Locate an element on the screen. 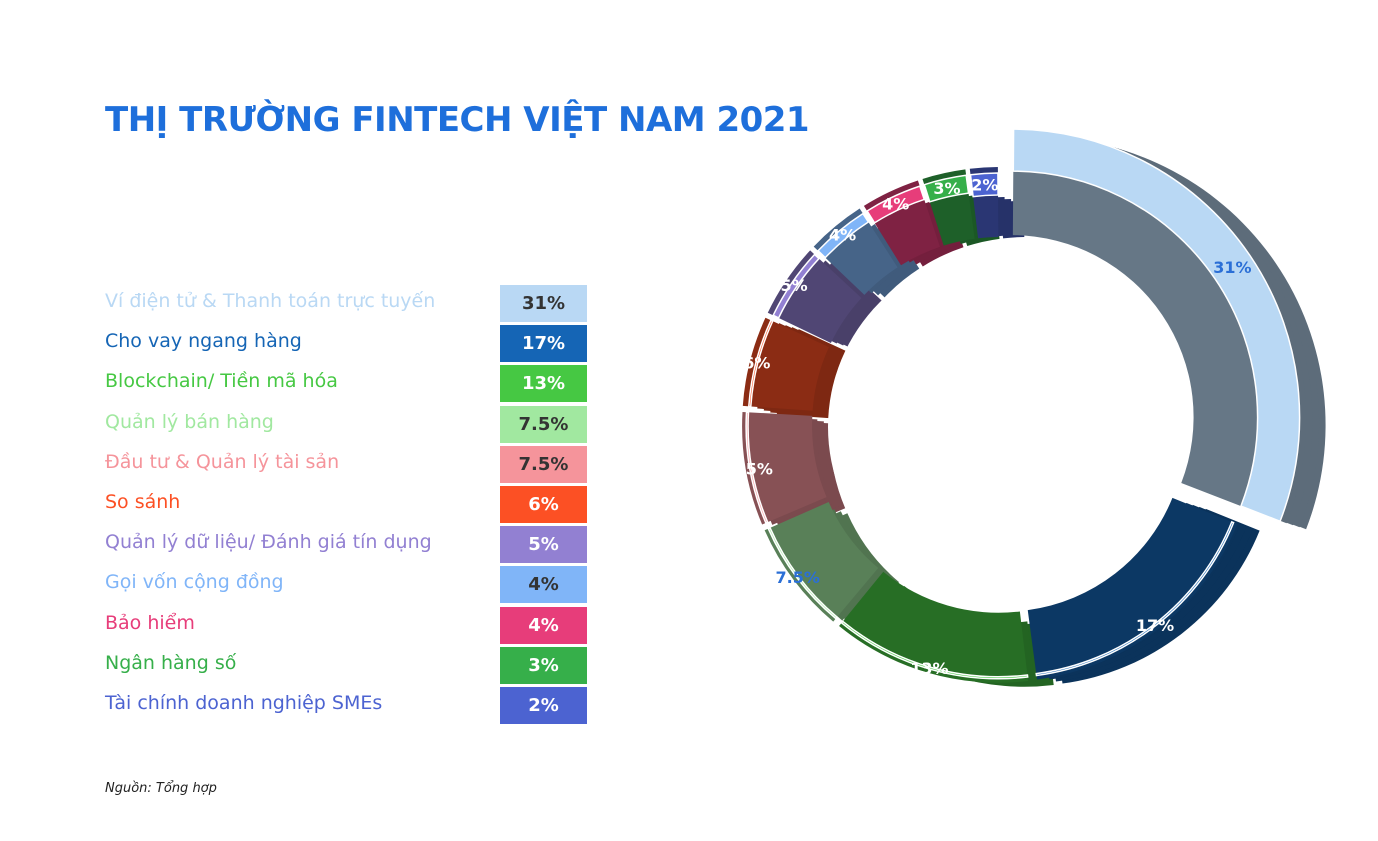  source-note: Nguồn: Tổng hợp is located at coordinates (161, 788).